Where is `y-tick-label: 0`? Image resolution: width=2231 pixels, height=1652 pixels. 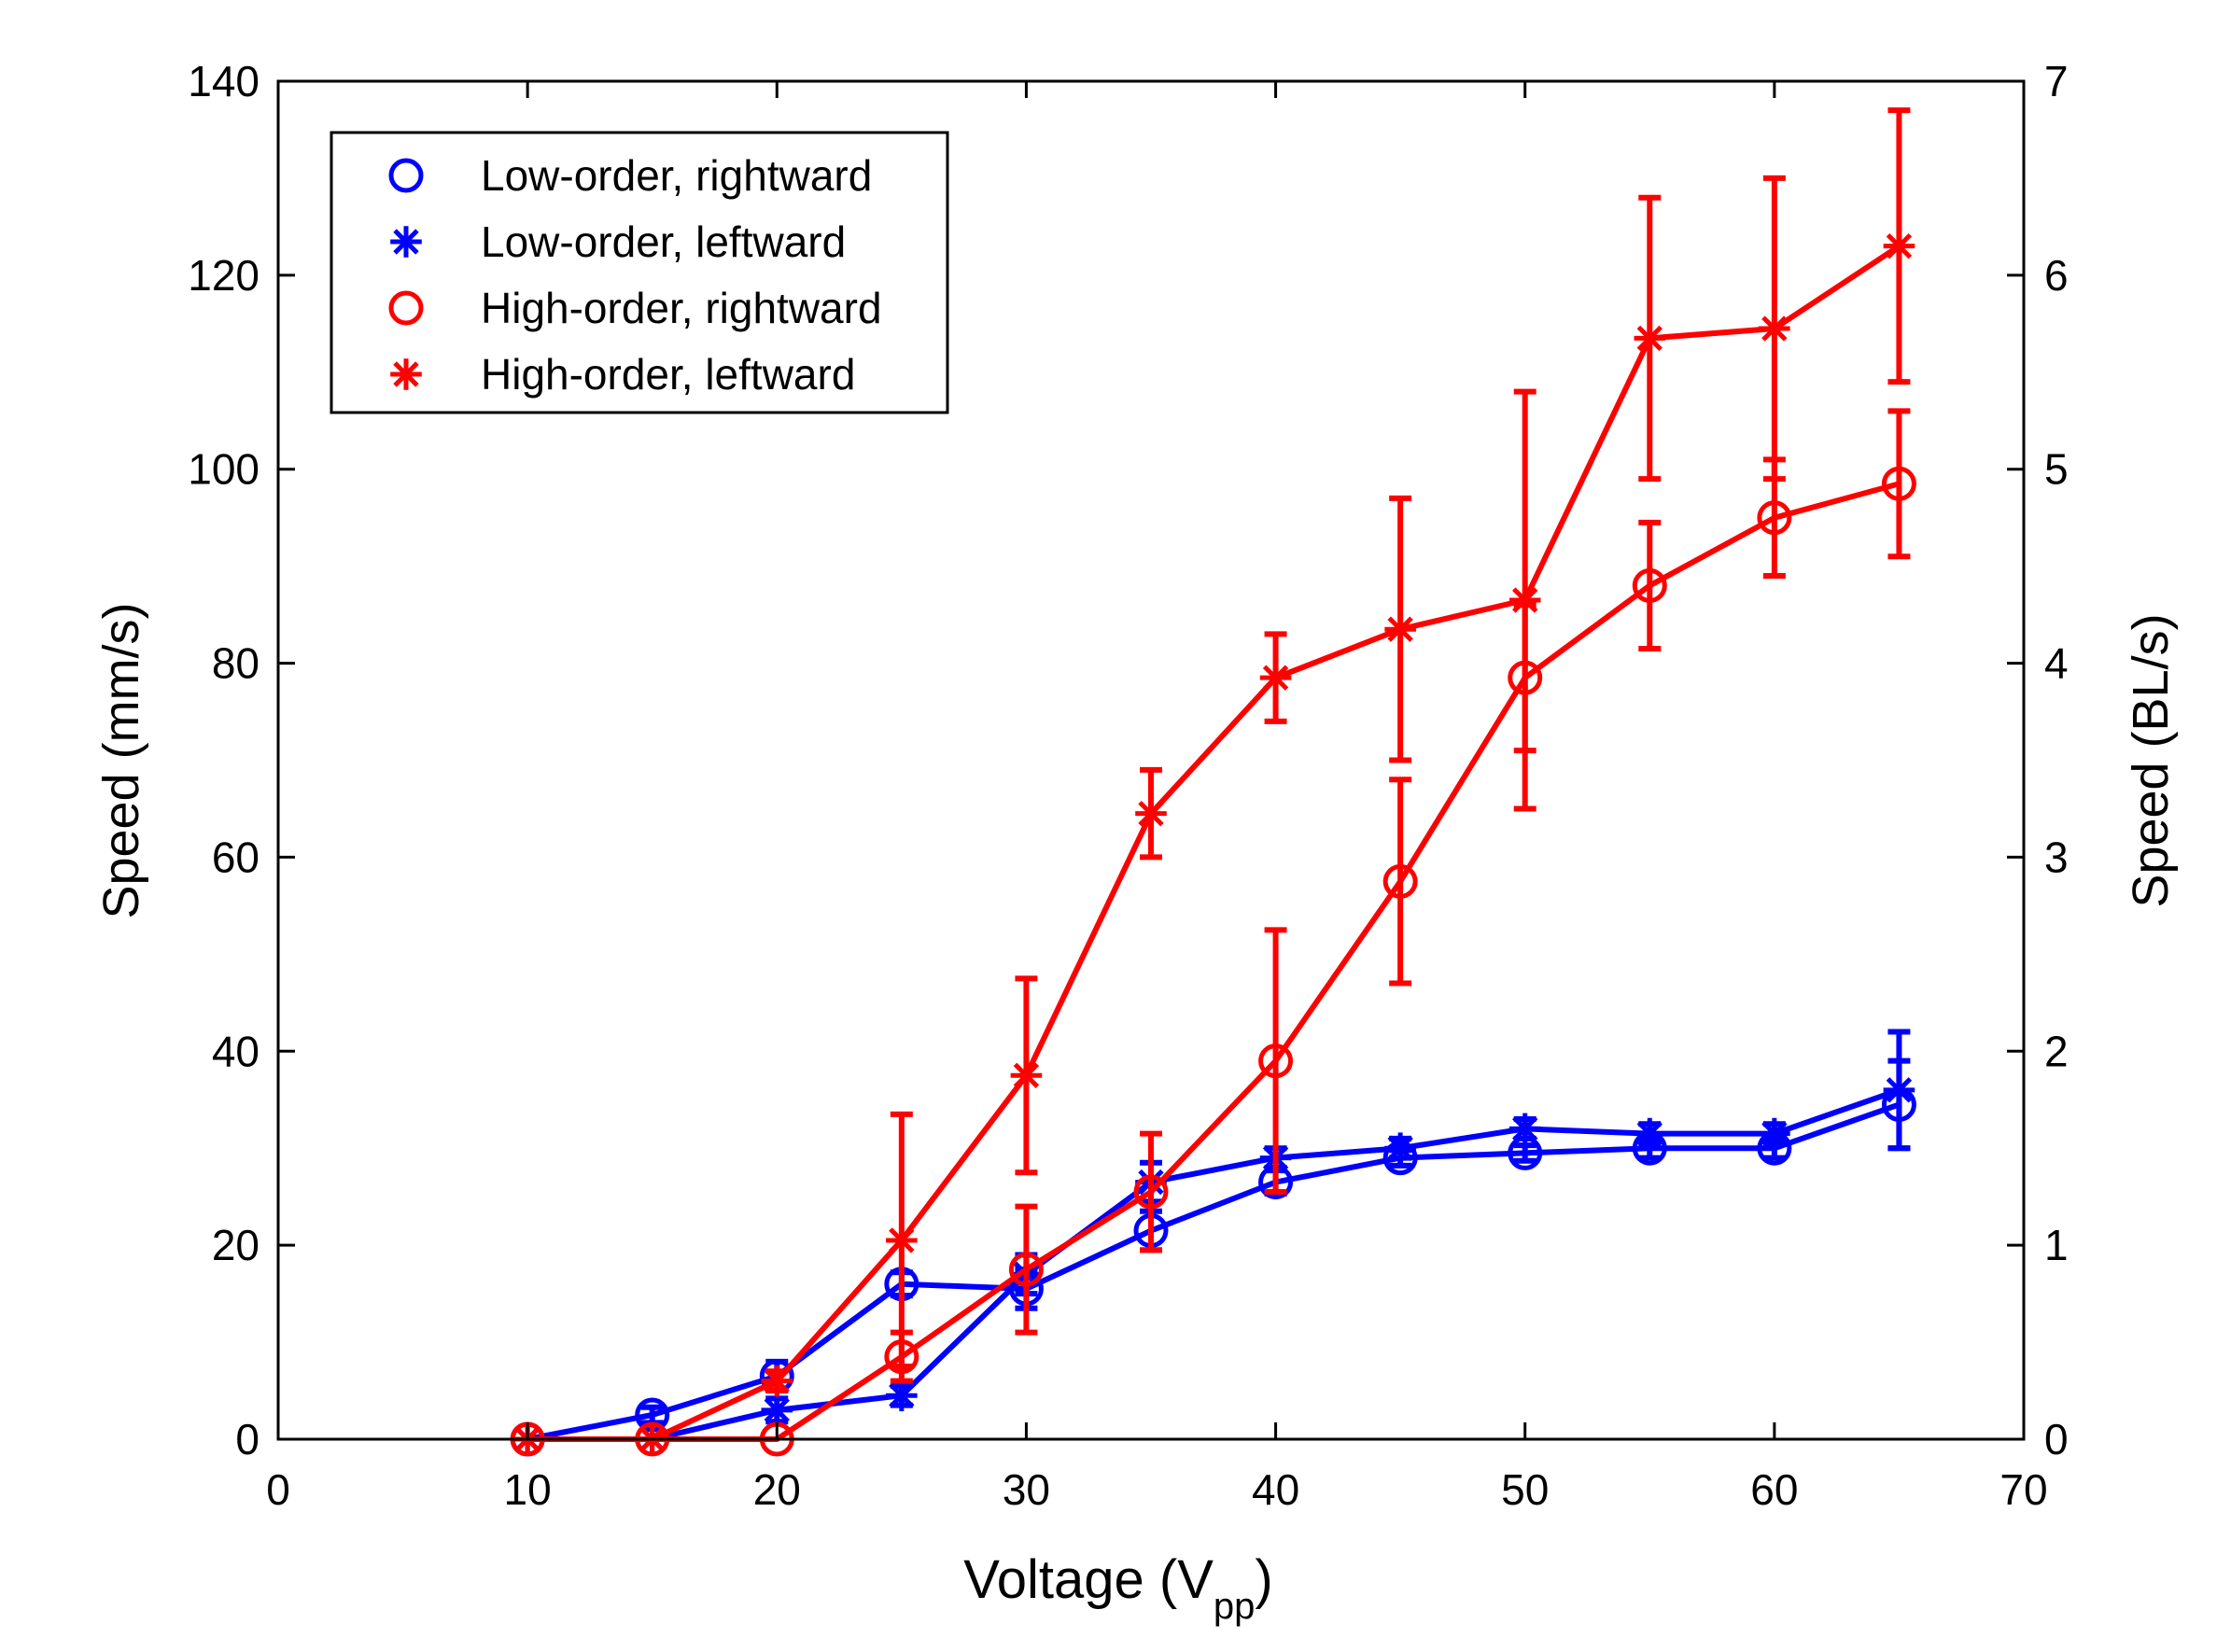 y-tick-label: 0 is located at coordinates (247, 1439).